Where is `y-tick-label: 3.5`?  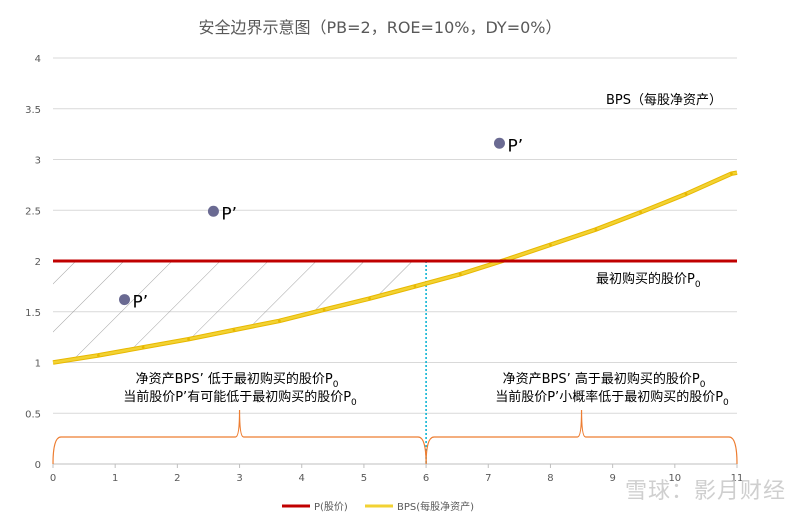
y-tick-label: 3.5 is located at coordinates (33, 110).